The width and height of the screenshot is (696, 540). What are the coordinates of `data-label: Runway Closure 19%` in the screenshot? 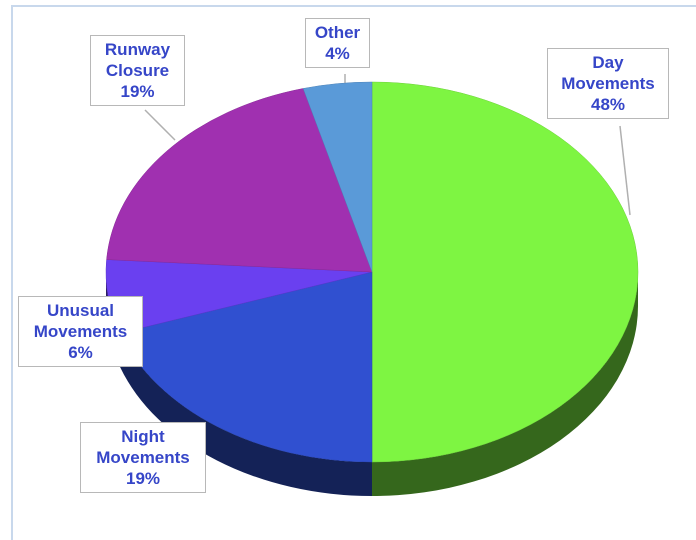 It's located at (137, 70).